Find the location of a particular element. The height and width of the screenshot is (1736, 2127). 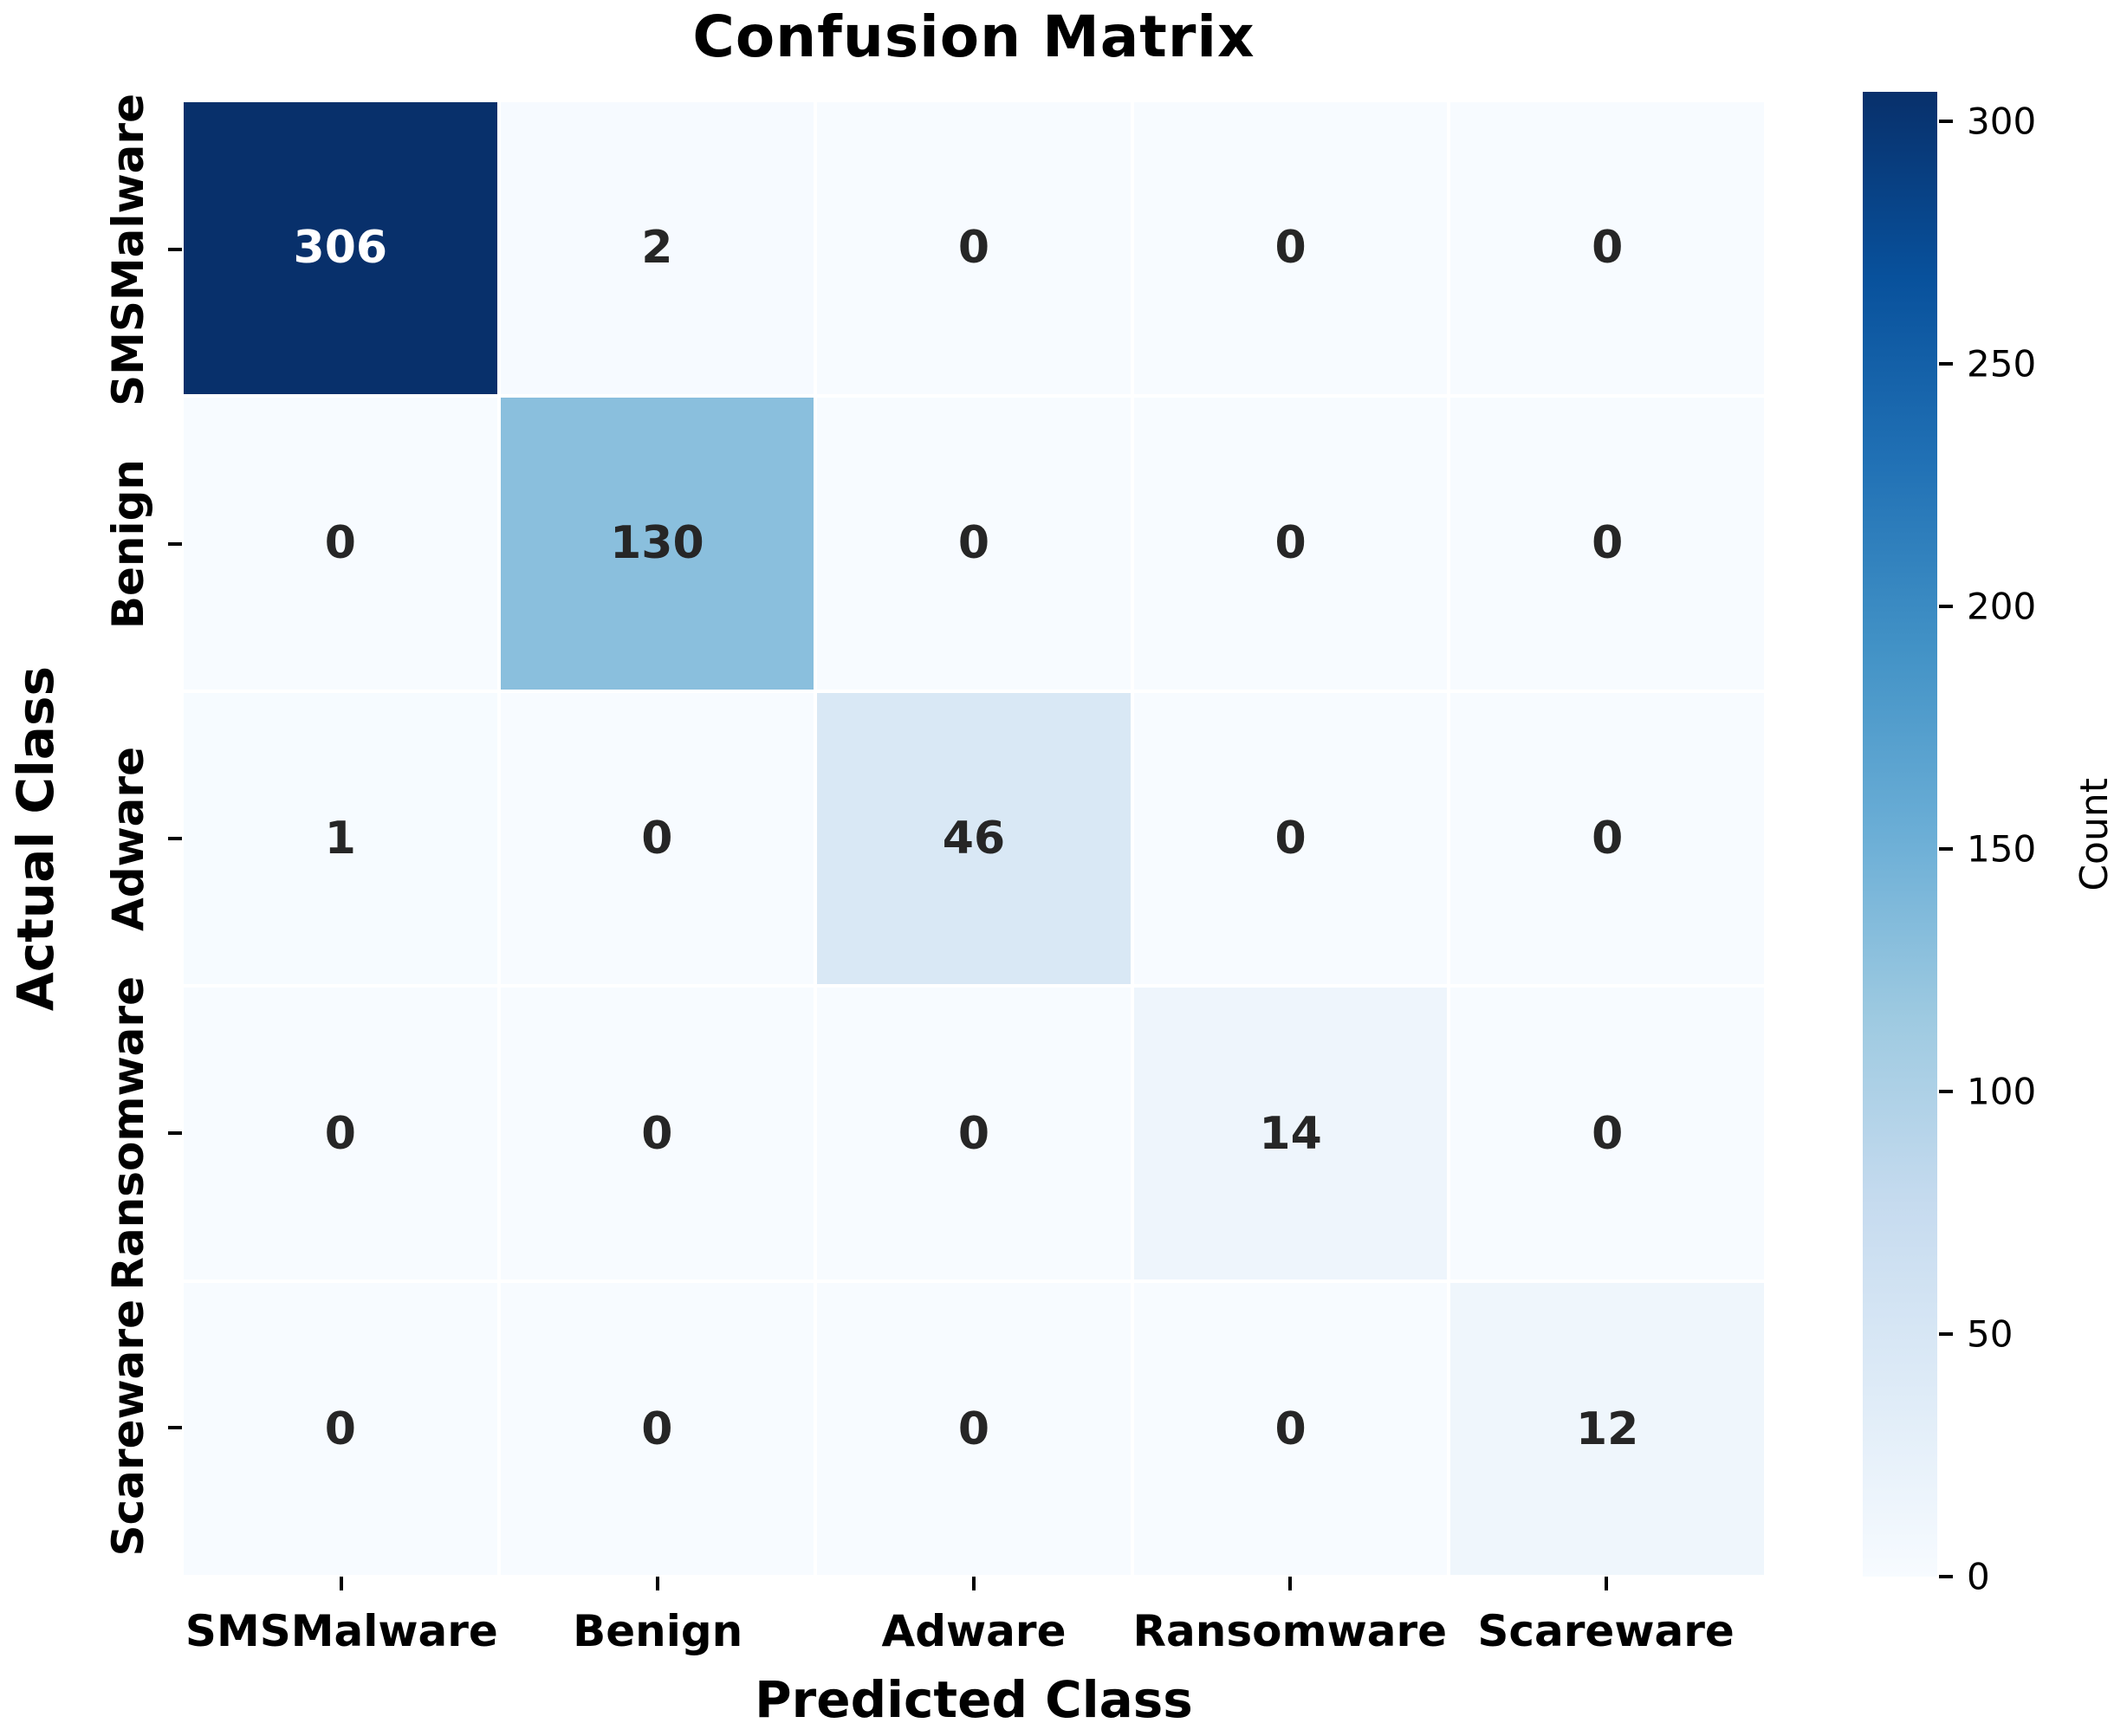

matrix-cell: 12 is located at coordinates (1607, 1429).